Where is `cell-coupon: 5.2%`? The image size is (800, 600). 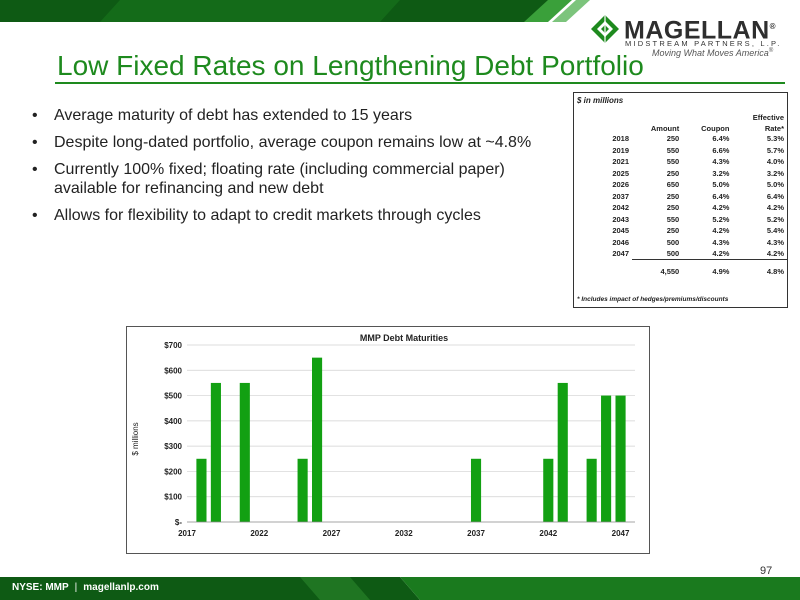
cell-coupon: 5.2% is located at coordinates (721, 219).